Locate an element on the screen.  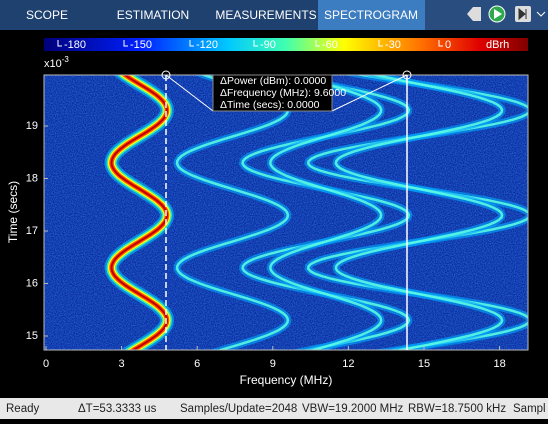
tab: SPECTROGRAM is located at coordinates (371, 15).